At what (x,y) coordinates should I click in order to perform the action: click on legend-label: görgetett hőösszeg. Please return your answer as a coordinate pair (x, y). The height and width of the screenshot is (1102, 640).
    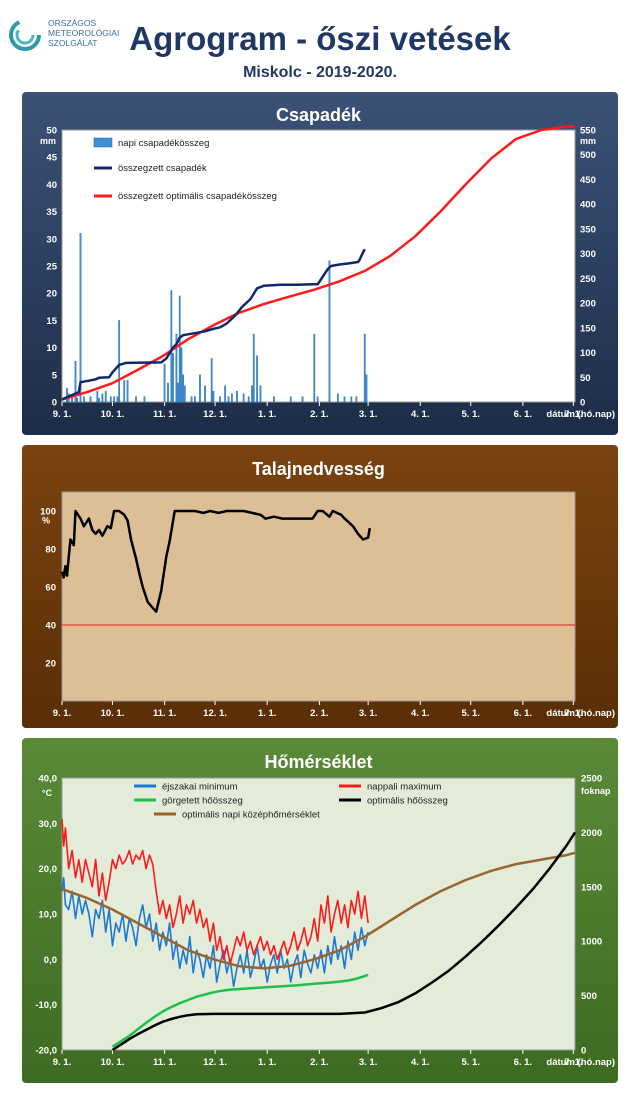
    Looking at the image, I should click on (202, 801).